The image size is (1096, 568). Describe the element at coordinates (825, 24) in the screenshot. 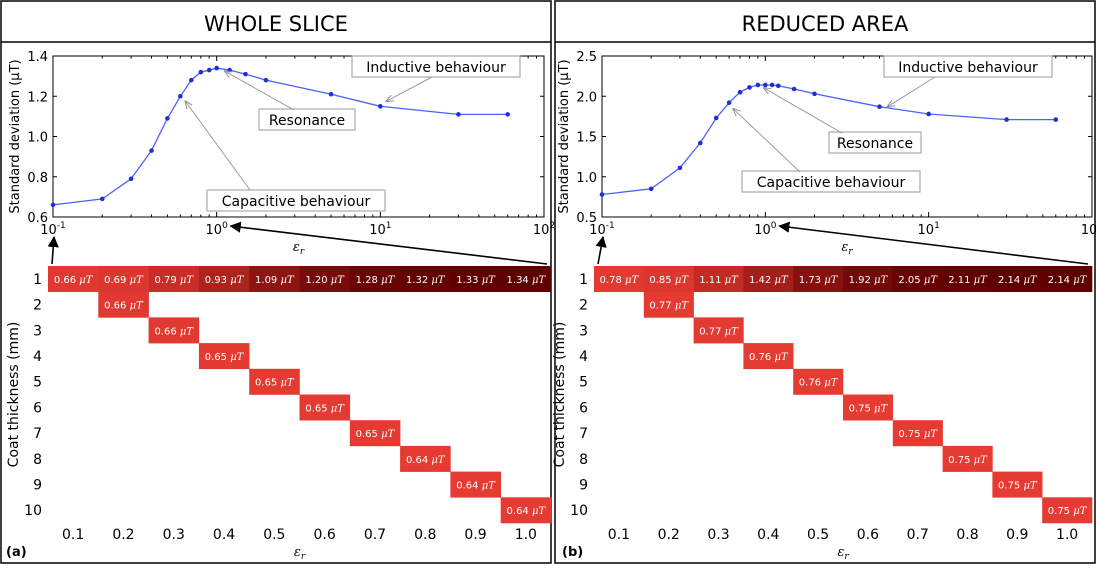

I see `panel-header: REDUCED AREA` at that location.